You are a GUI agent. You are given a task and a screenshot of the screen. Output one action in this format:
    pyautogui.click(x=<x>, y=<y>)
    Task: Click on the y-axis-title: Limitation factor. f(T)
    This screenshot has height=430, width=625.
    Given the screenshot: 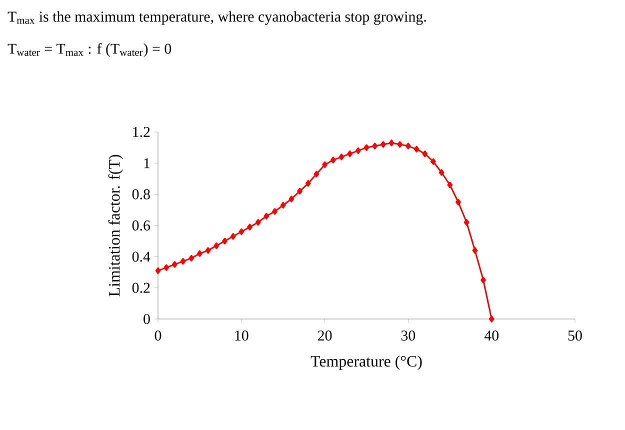 What is the action you would take?
    pyautogui.click(x=115, y=225)
    